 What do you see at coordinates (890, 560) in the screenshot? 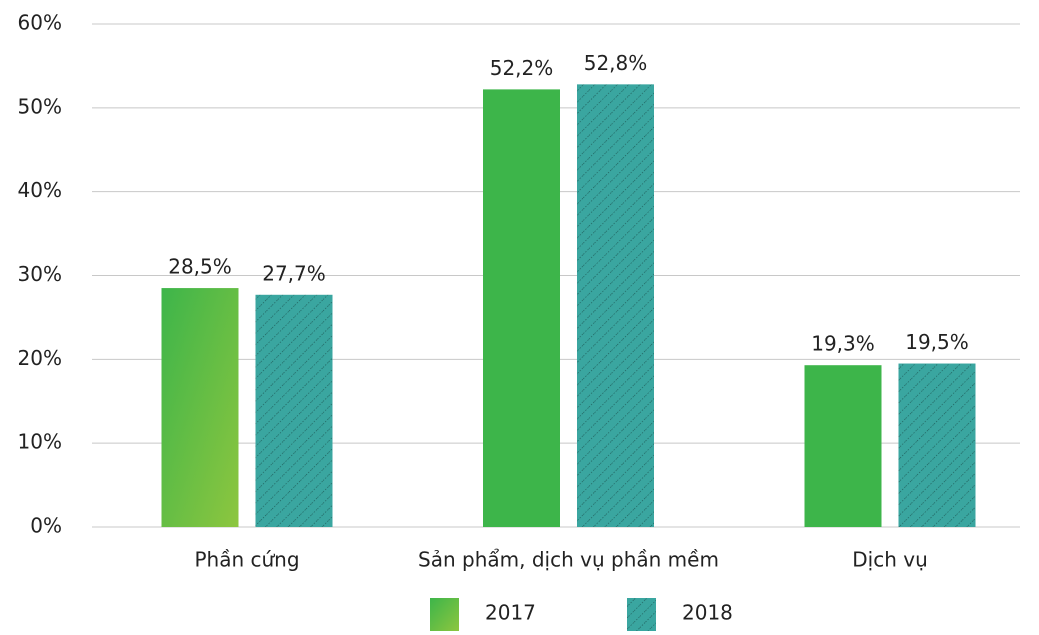
I see `x-tick-label: Dịch vụ` at bounding box center [890, 560].